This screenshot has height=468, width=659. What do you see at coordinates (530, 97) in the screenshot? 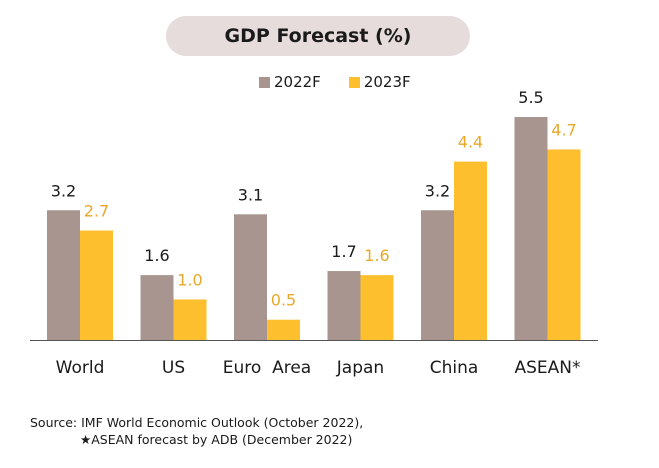
I see `data-label-2022F-asean: 5.5` at bounding box center [530, 97].